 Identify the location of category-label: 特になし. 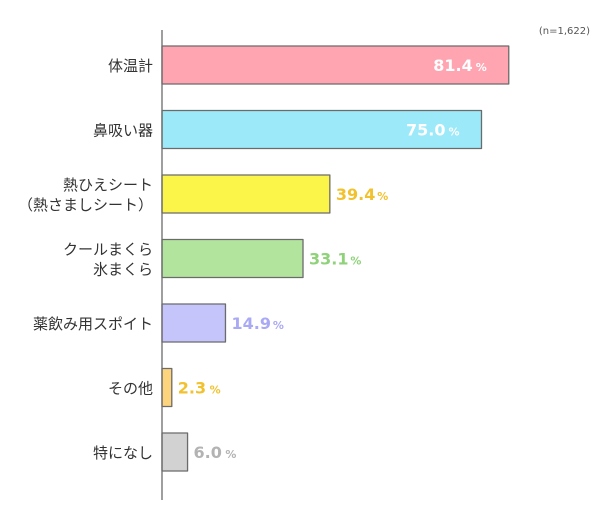
(123, 453).